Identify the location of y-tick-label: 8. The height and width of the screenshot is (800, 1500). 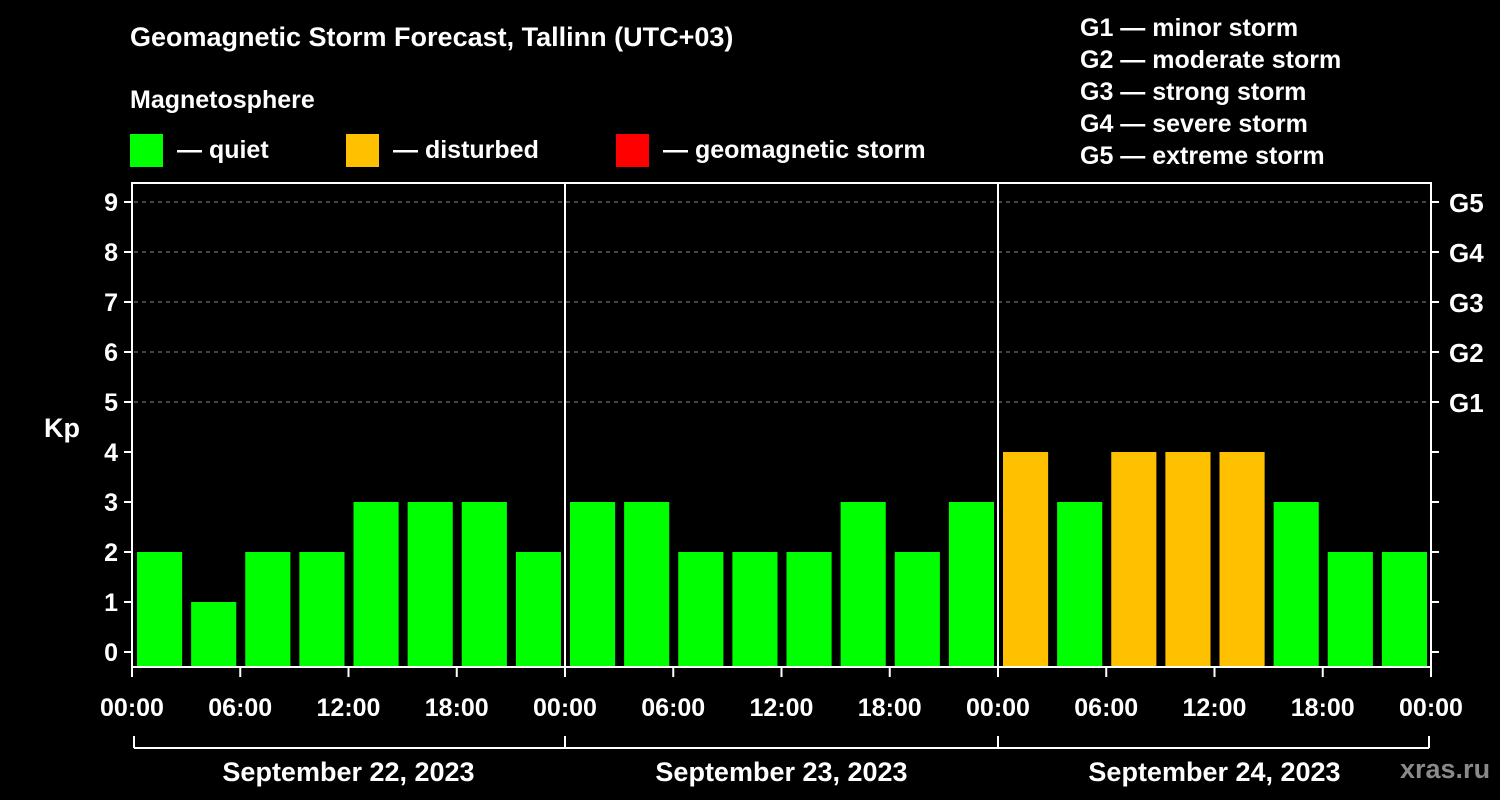
(111, 253).